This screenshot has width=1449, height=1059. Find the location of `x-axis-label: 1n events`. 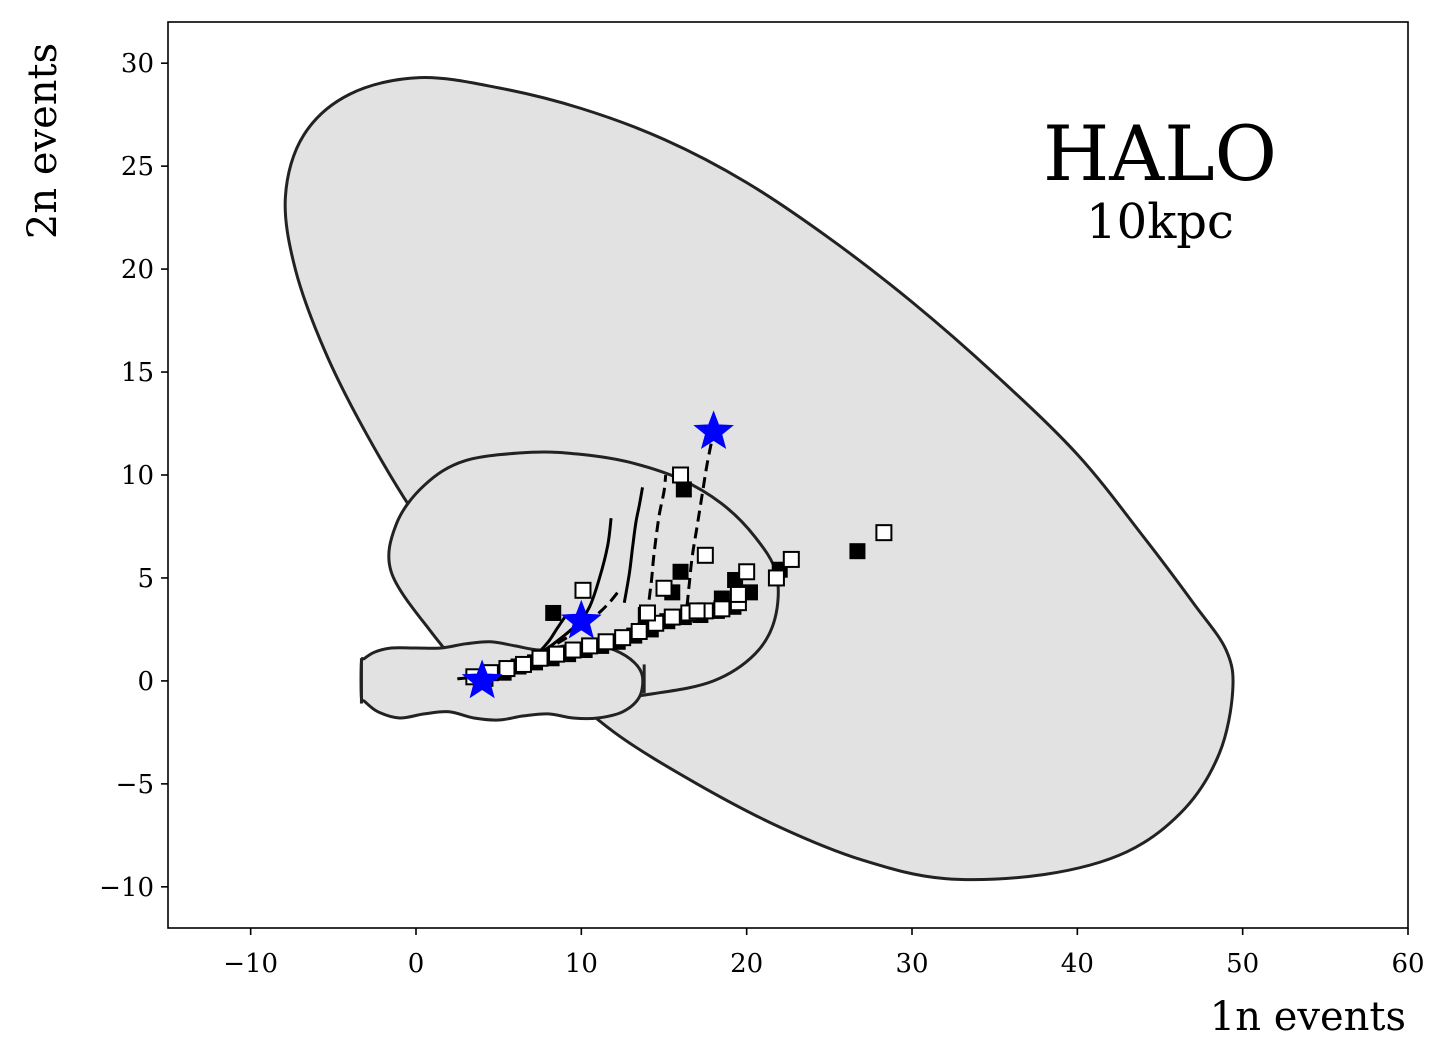

x-axis-label: 1n events is located at coordinates (1308, 1017).